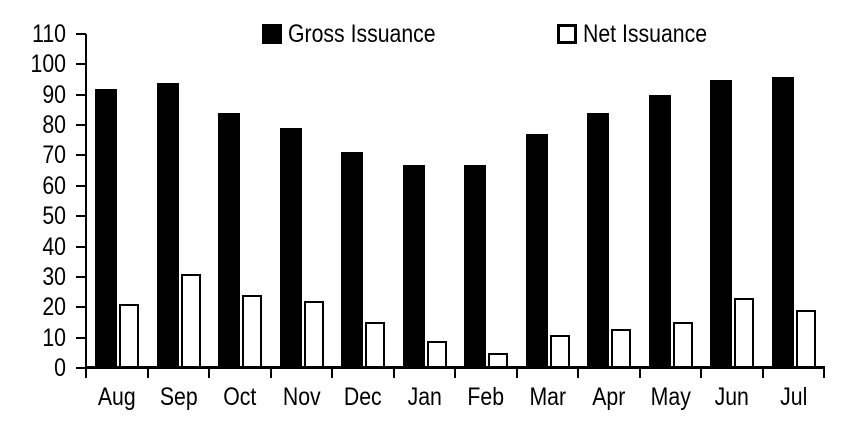 The image size is (852, 430). I want to click on bar-gross-oct, so click(229, 240).